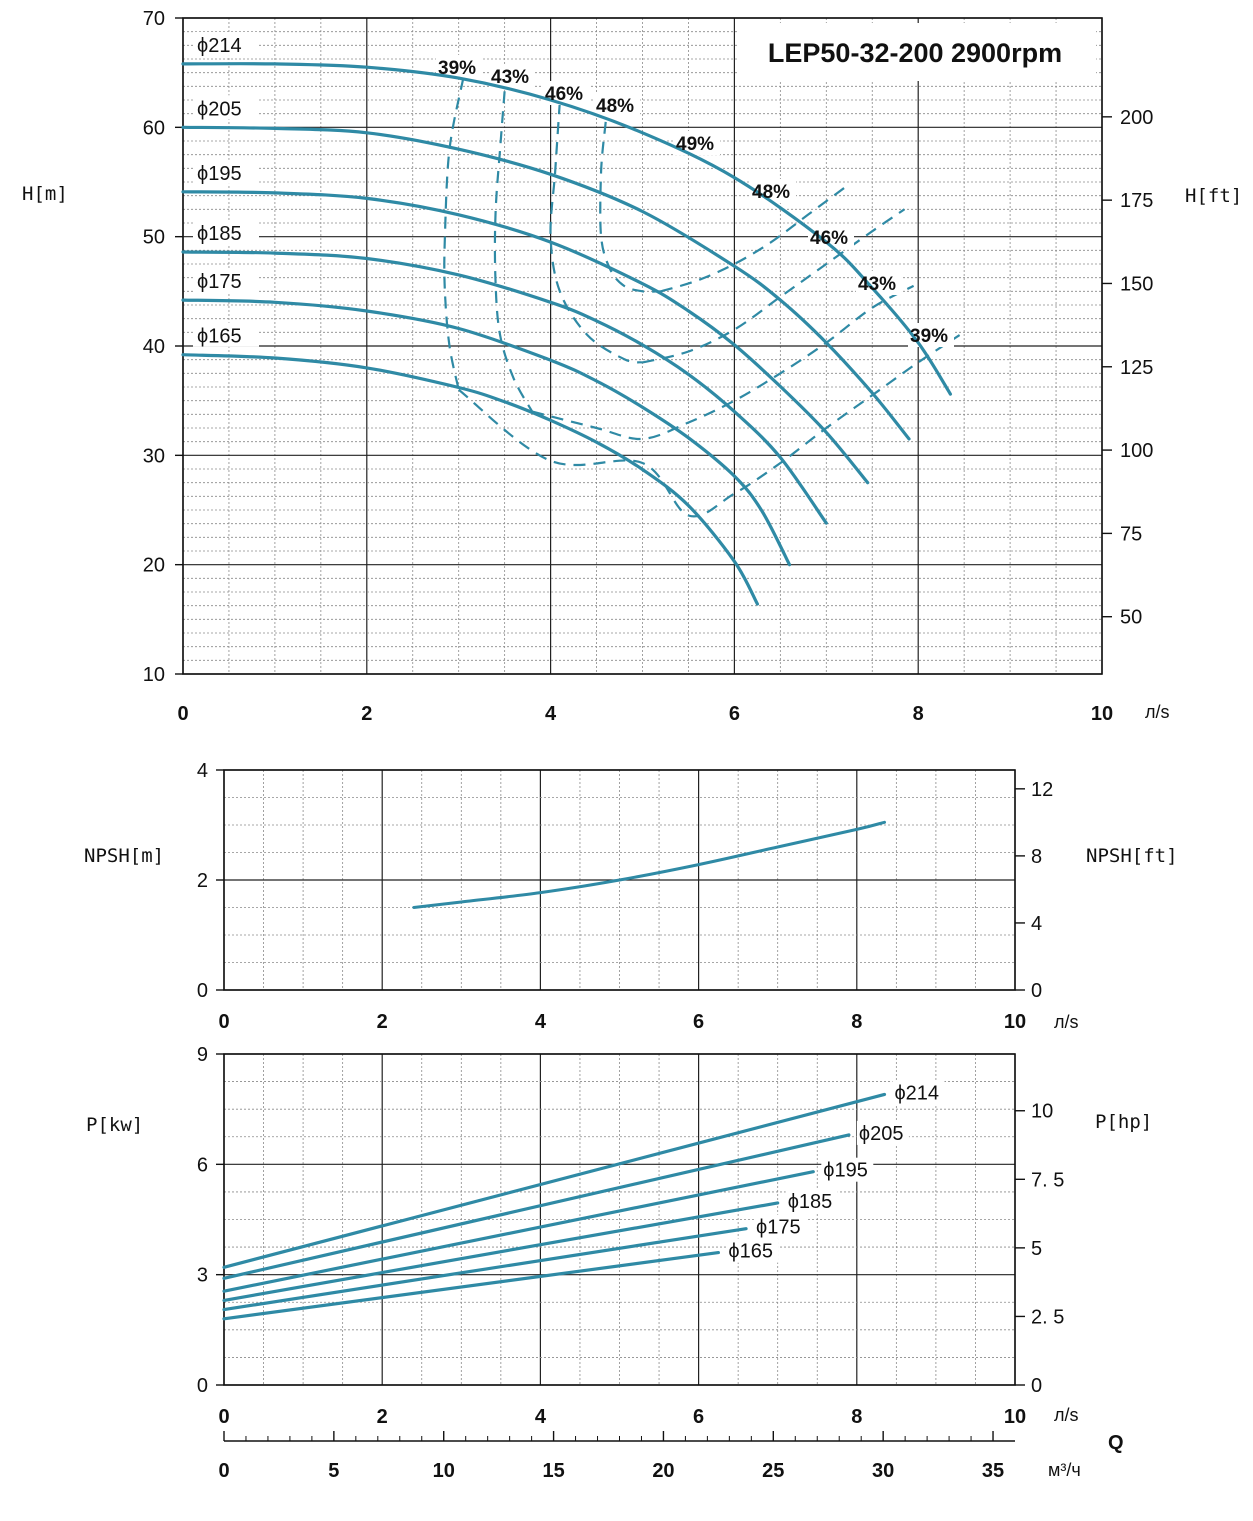 The width and height of the screenshot is (1253, 1521). What do you see at coordinates (883, 1471) in the screenshot?
I see `x2-tick-label: 30` at bounding box center [883, 1471].